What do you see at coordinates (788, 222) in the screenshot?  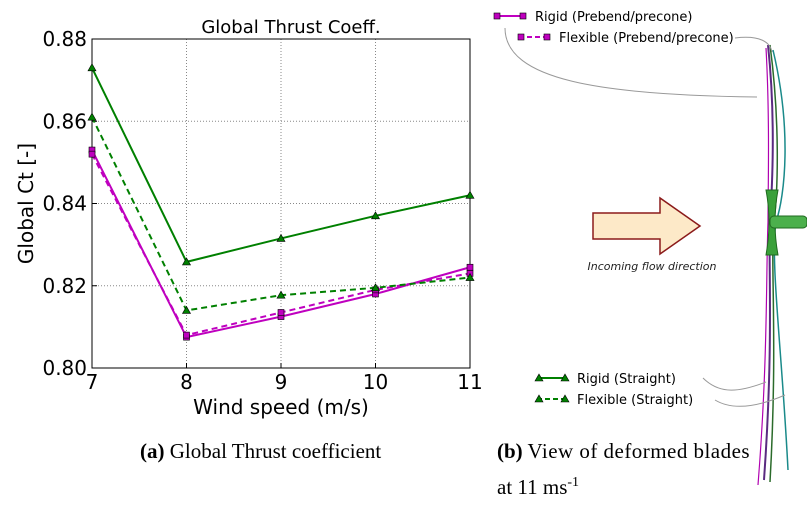 I see `shaft` at bounding box center [788, 222].